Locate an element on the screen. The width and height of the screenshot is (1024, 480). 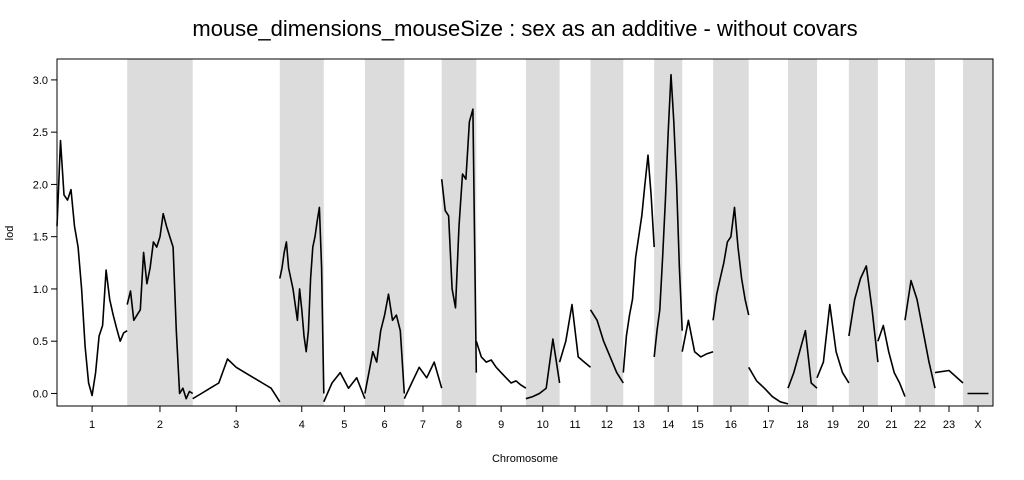
x-tick-label-16: 16 is located at coordinates (731, 425).